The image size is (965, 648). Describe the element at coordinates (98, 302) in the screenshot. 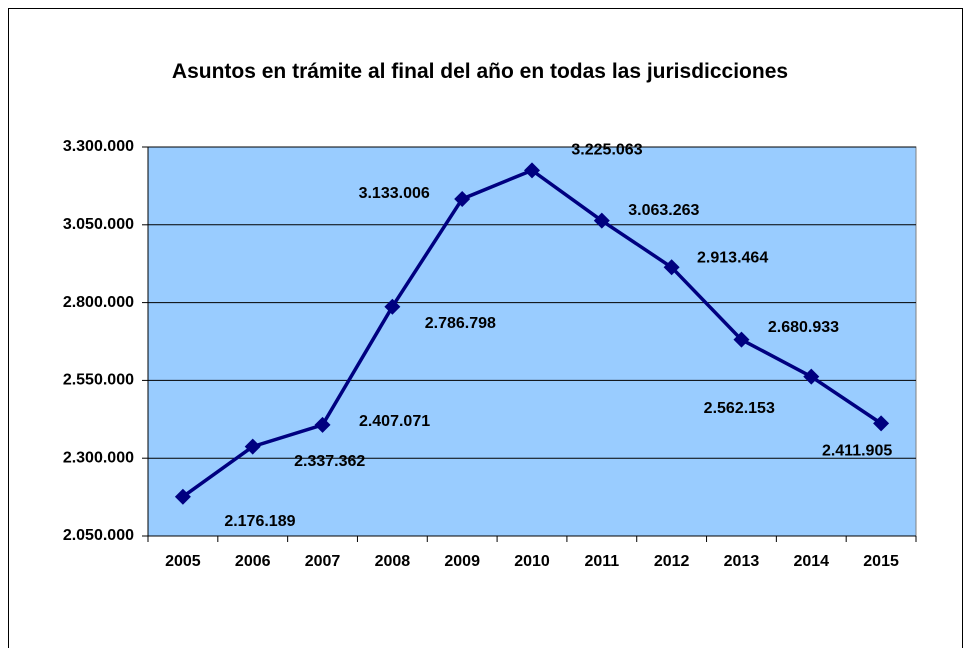

I see `y-tick-label: 2.800.000` at that location.